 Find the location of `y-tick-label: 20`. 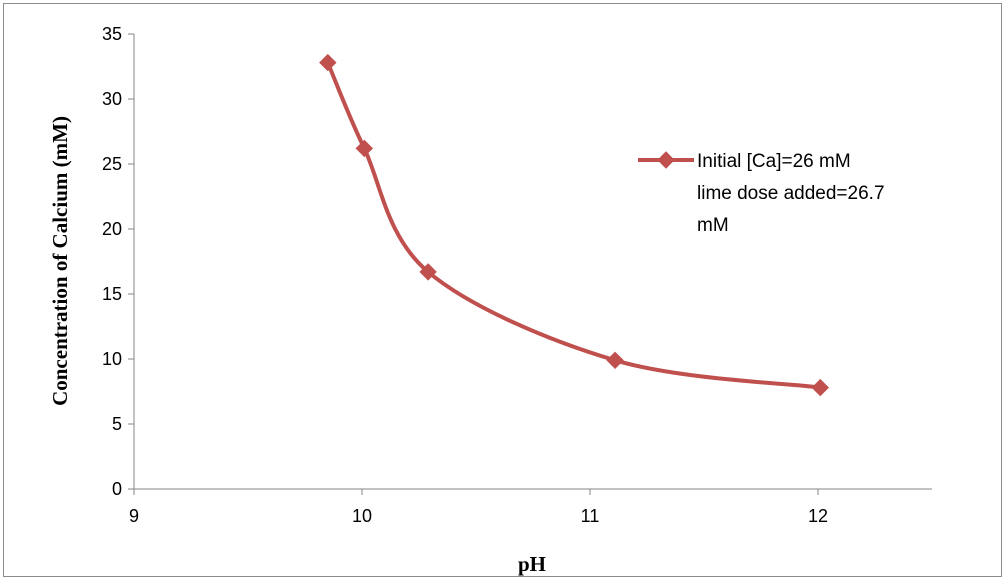

y-tick-label: 20 is located at coordinates (112, 229).